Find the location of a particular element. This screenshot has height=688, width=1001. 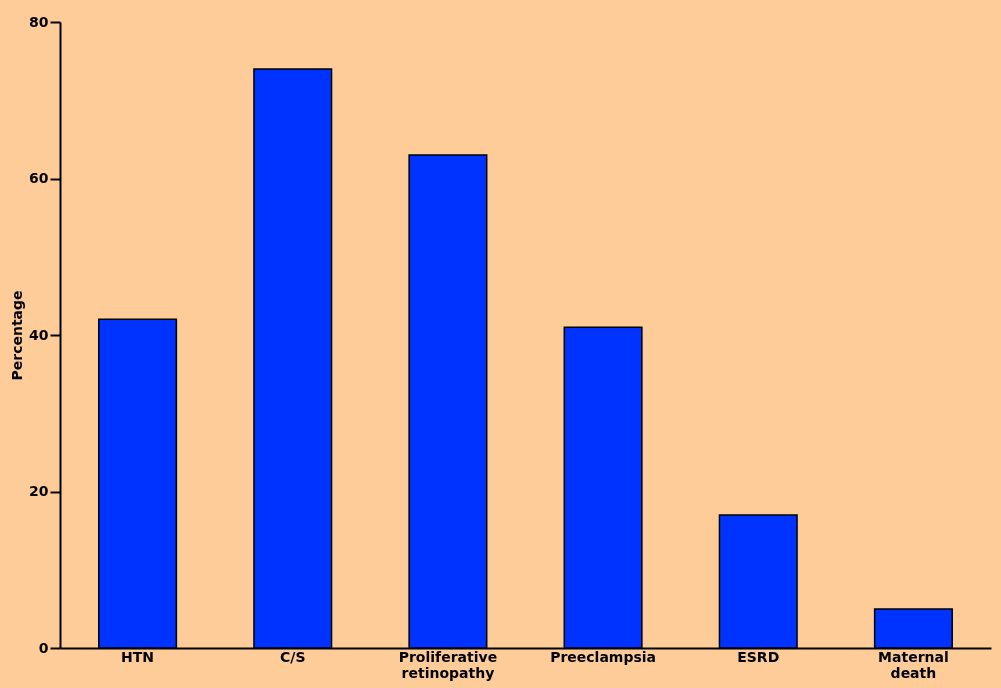

y-tick-label: 40 is located at coordinates (39, 334).